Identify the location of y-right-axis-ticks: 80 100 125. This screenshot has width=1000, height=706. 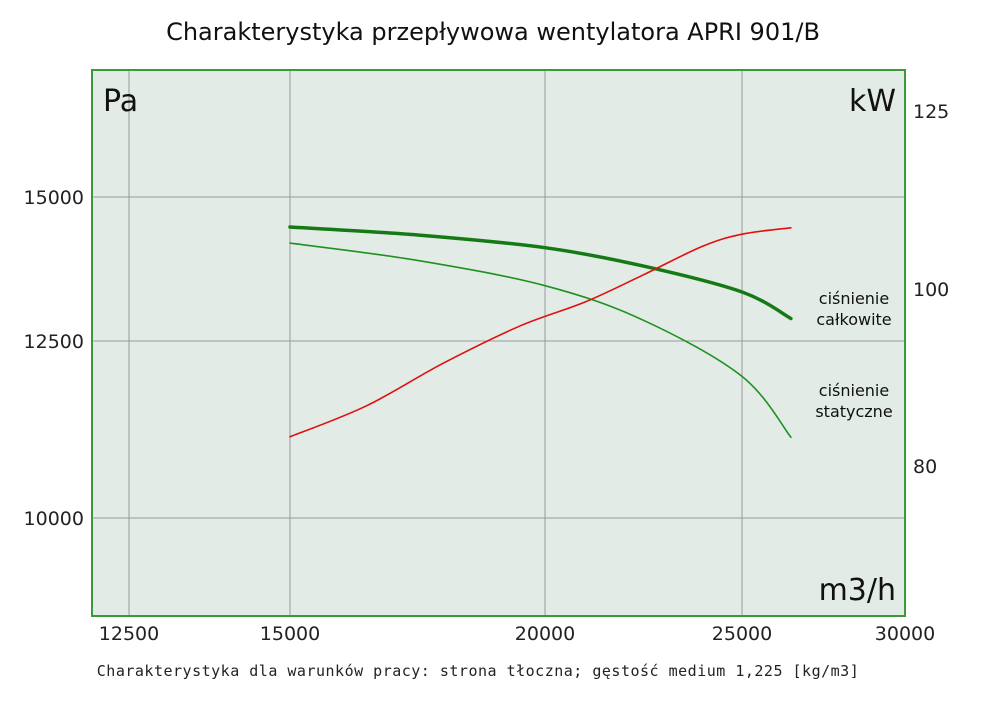
(931, 289).